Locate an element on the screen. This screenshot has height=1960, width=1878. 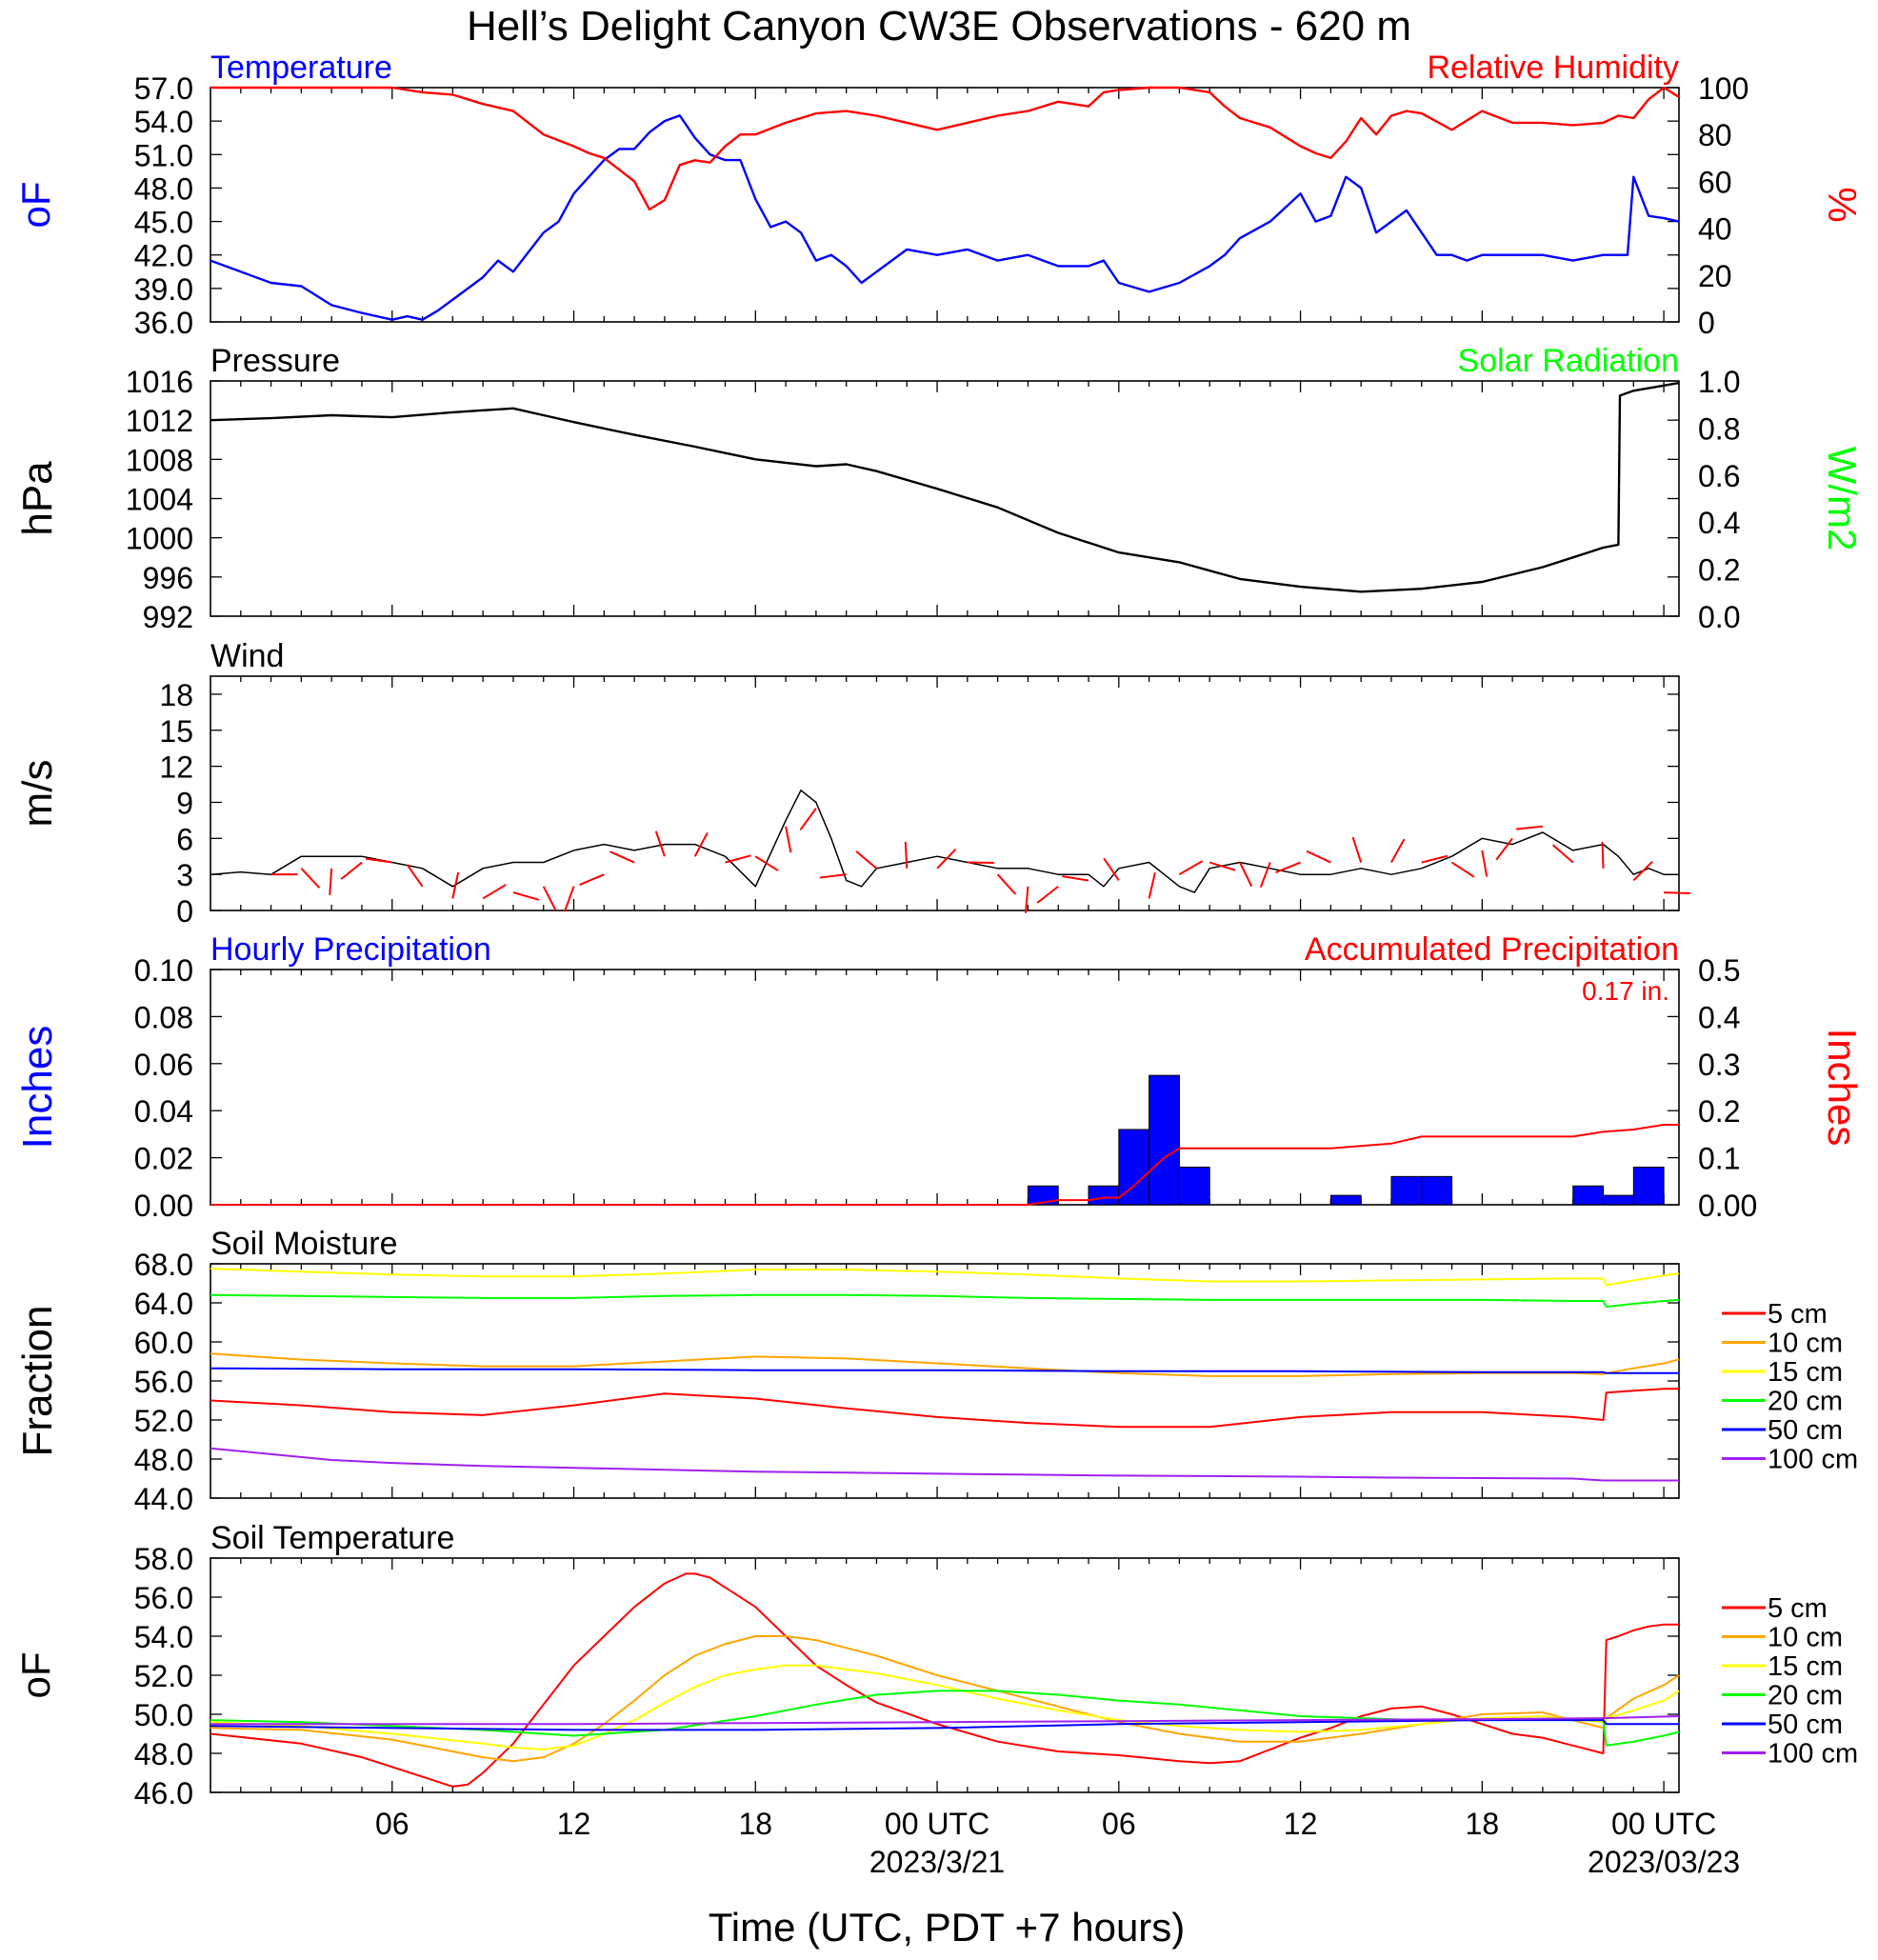
y-axis-label-left: Fraction is located at coordinates (37, 1381).